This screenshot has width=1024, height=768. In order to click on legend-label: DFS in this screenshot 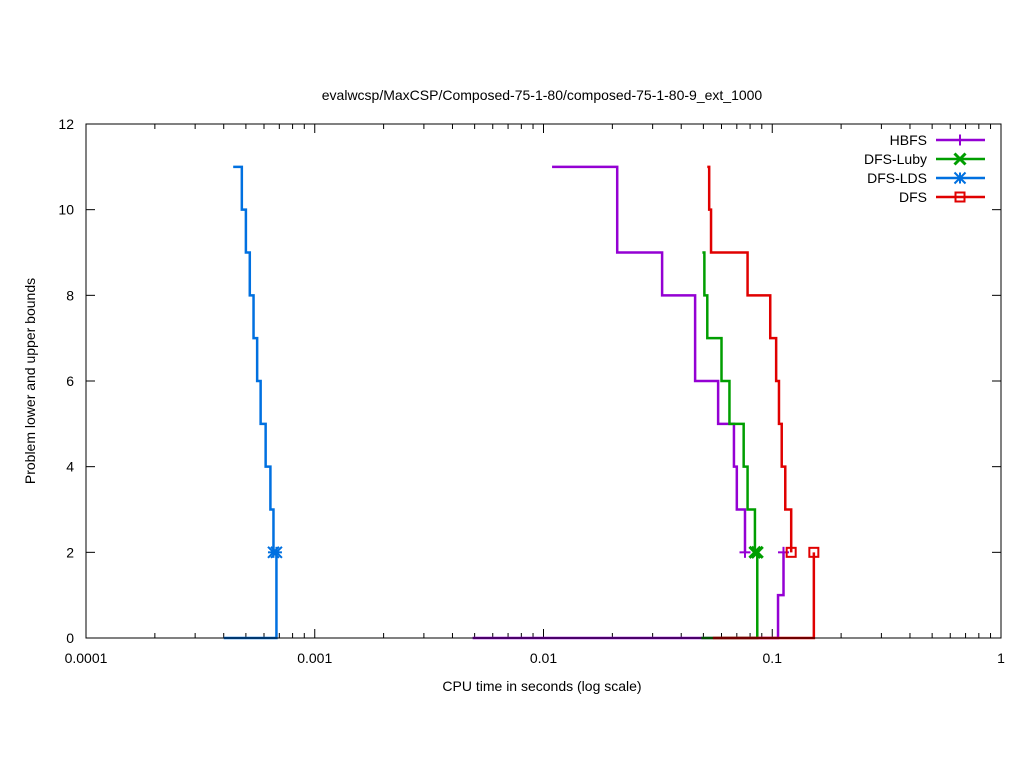, I will do `click(913, 197)`.